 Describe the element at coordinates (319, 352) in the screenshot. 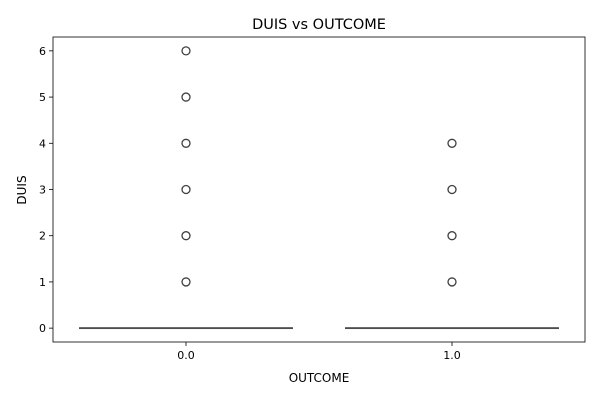

I see `x-axis: 0.0 1.0` at that location.